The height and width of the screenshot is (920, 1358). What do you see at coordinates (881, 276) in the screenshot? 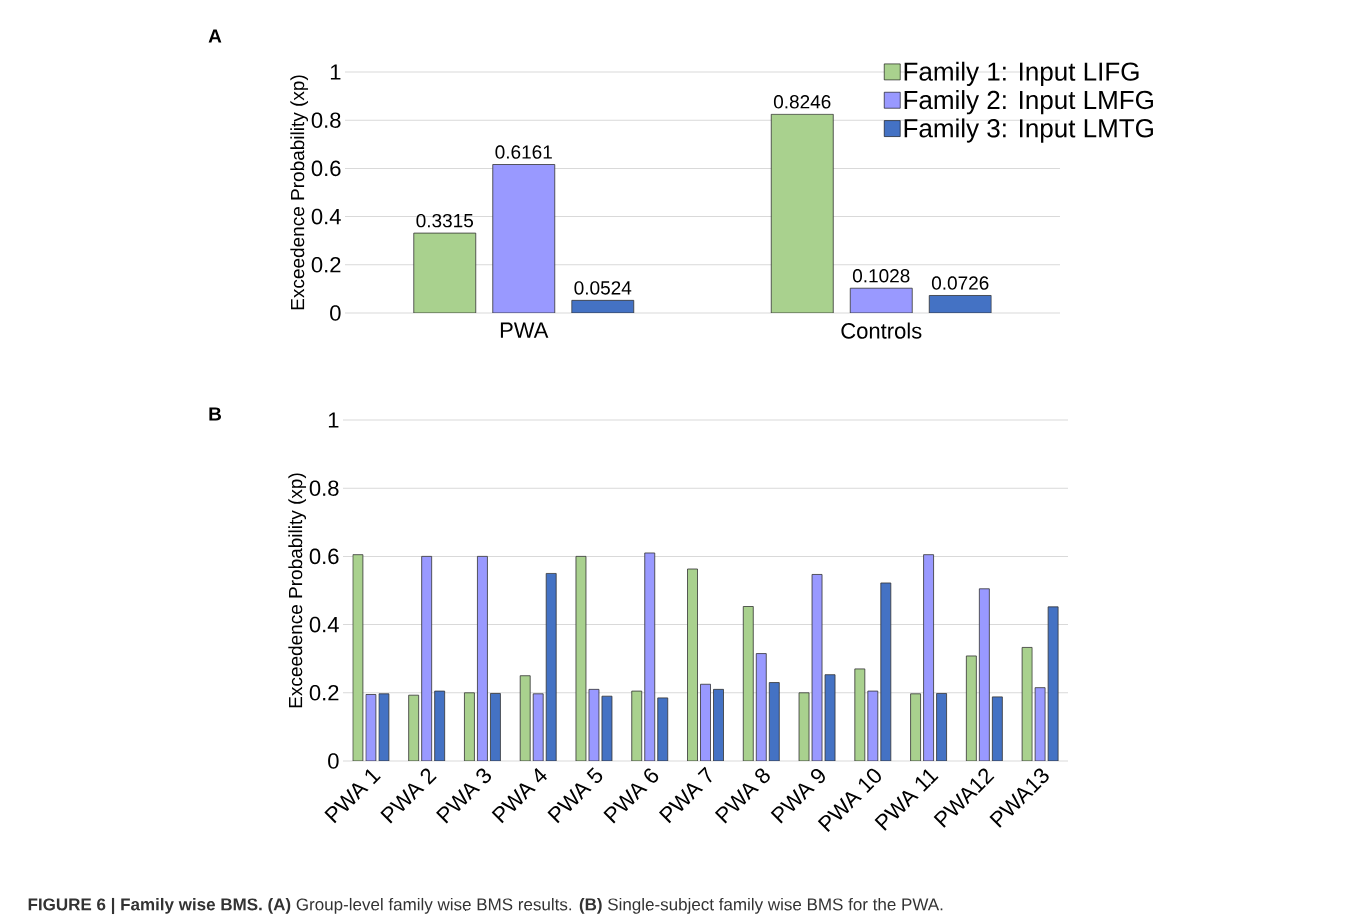
I see `data-label: 0.1028` at bounding box center [881, 276].